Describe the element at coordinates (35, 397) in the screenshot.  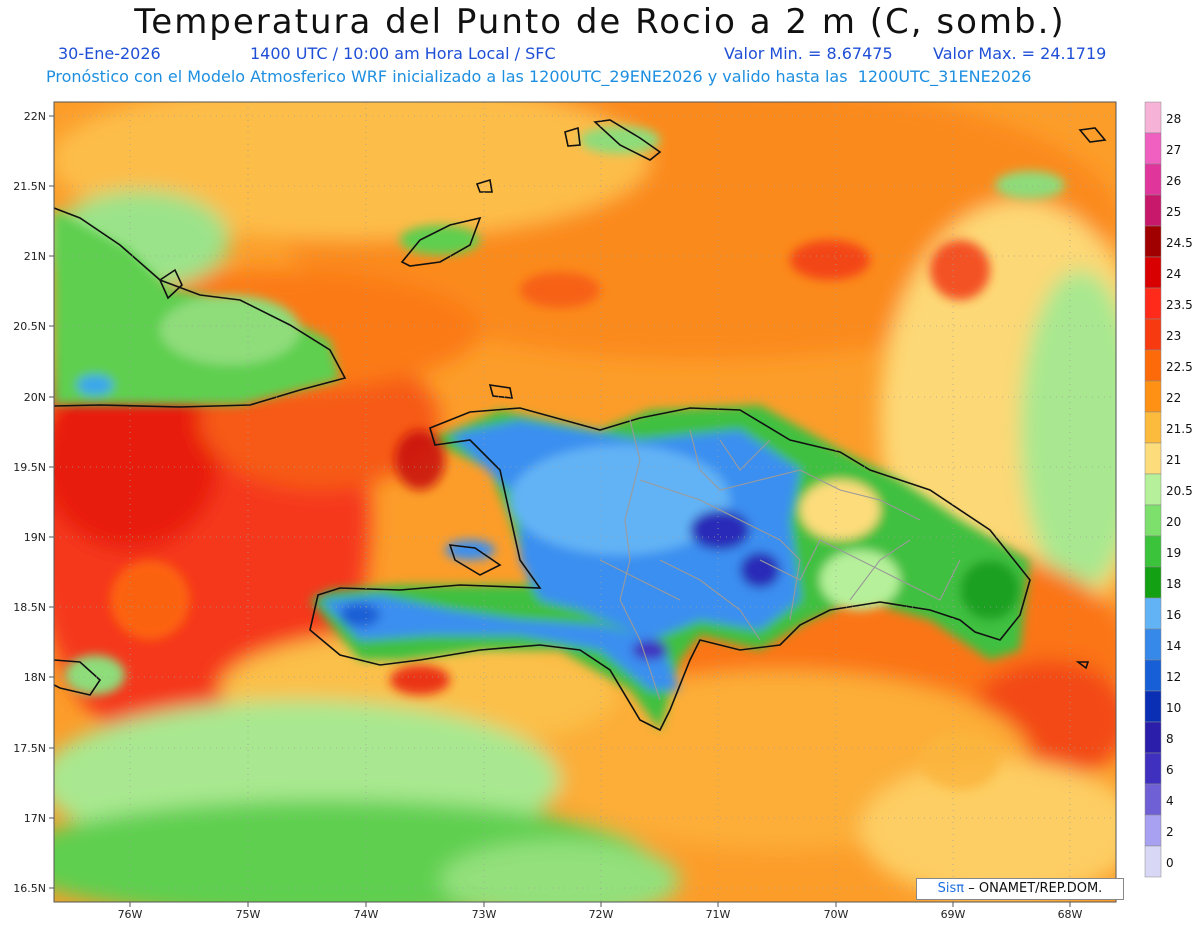
I see `lat-label: 20N` at that location.